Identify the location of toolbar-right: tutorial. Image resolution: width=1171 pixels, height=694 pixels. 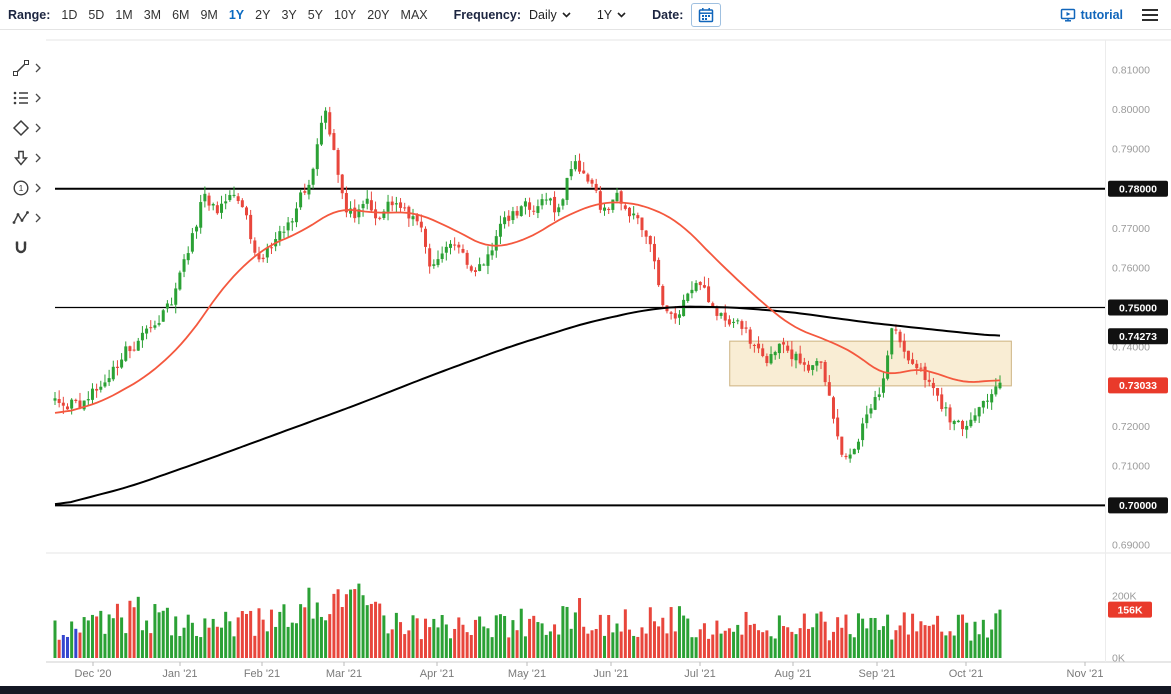
(1110, 15).